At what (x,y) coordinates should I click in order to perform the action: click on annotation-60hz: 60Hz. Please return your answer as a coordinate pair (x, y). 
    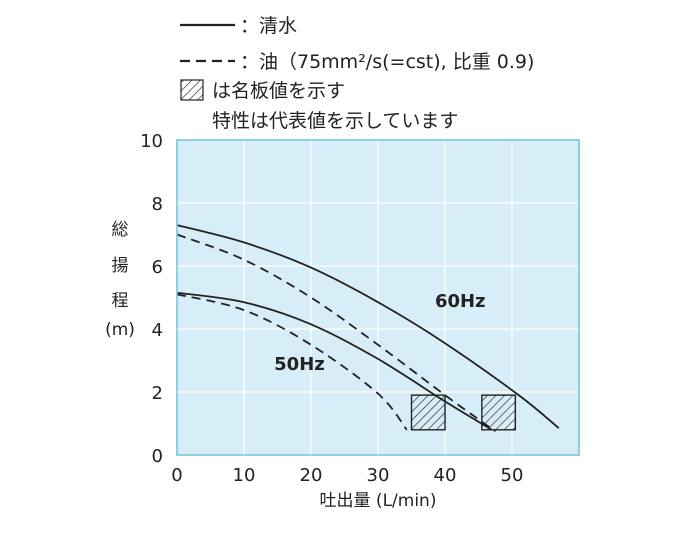
    Looking at the image, I should click on (460, 301).